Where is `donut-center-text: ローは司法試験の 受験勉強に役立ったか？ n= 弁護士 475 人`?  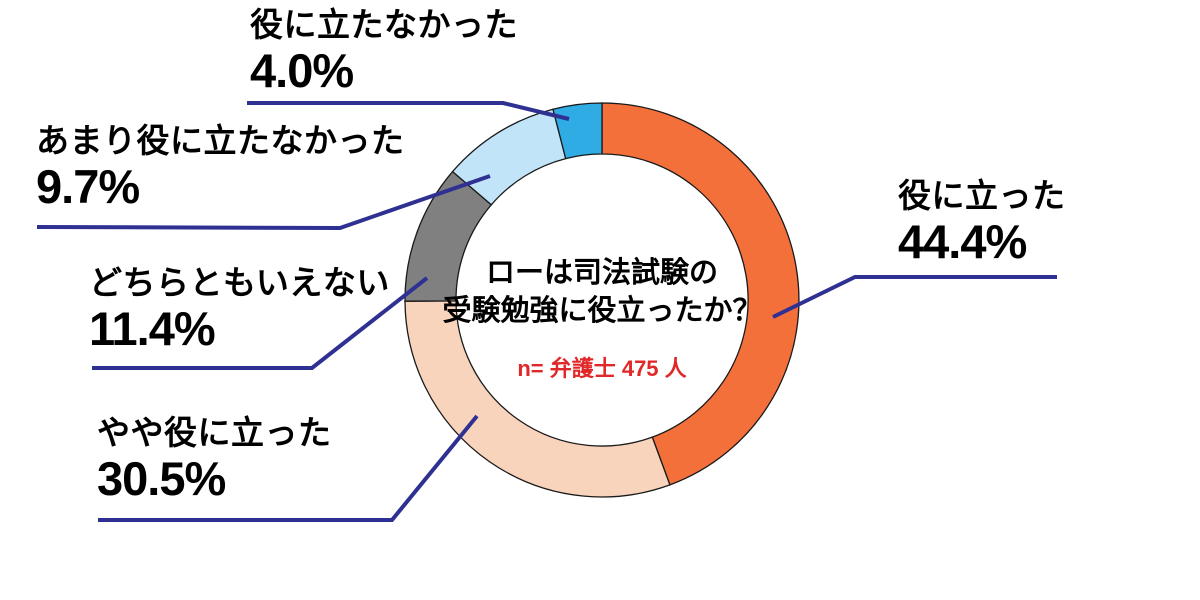 donut-center-text: ローは司法試験の 受験勉強に役立ったか？ n= 弁護士 475 人 is located at coordinates (602, 318).